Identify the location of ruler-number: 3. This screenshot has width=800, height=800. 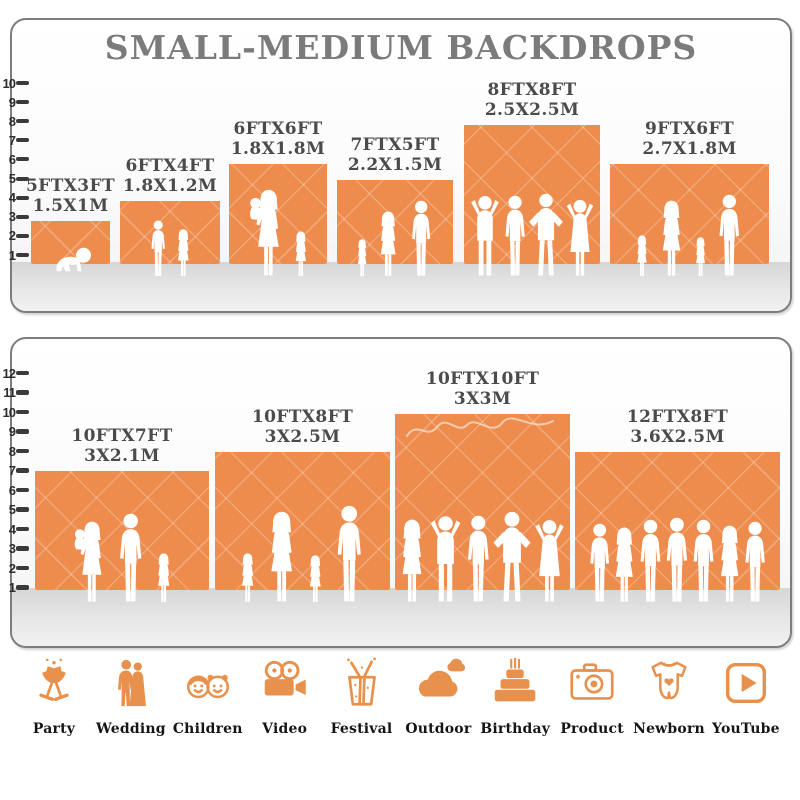
(12, 217).